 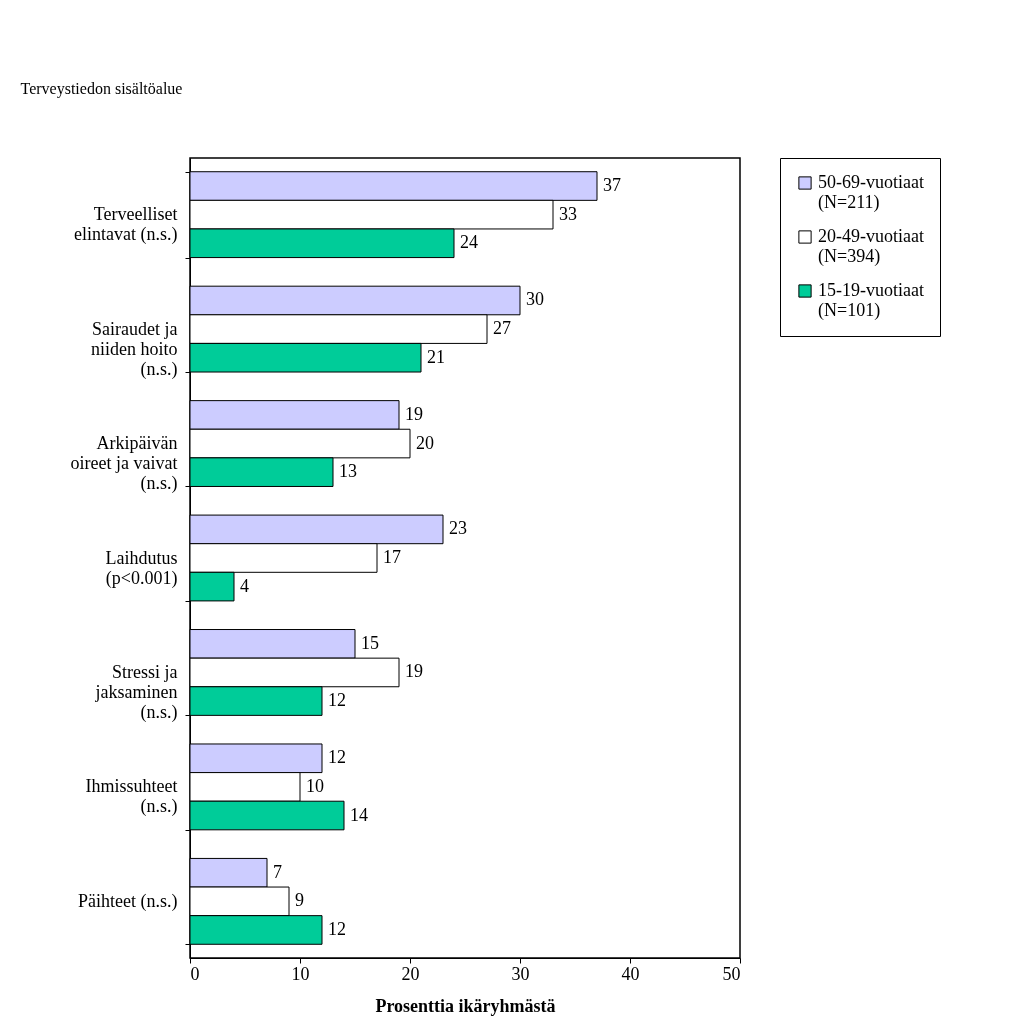 I want to click on legend-label: 50-69-vuotiaat (N=211), so click(x=871, y=192).